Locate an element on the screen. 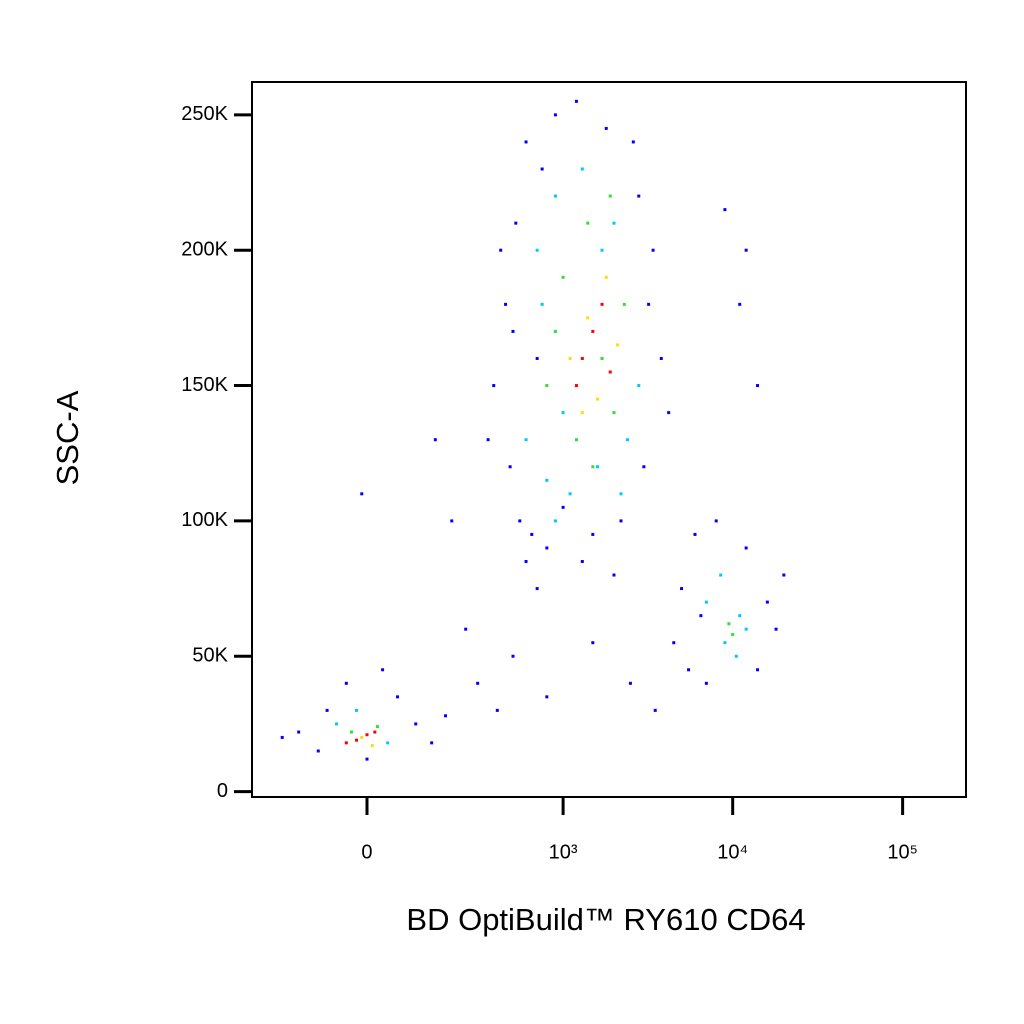 The height and width of the screenshot is (1024, 1024). y-tick-label: 100K is located at coordinates (204, 520).